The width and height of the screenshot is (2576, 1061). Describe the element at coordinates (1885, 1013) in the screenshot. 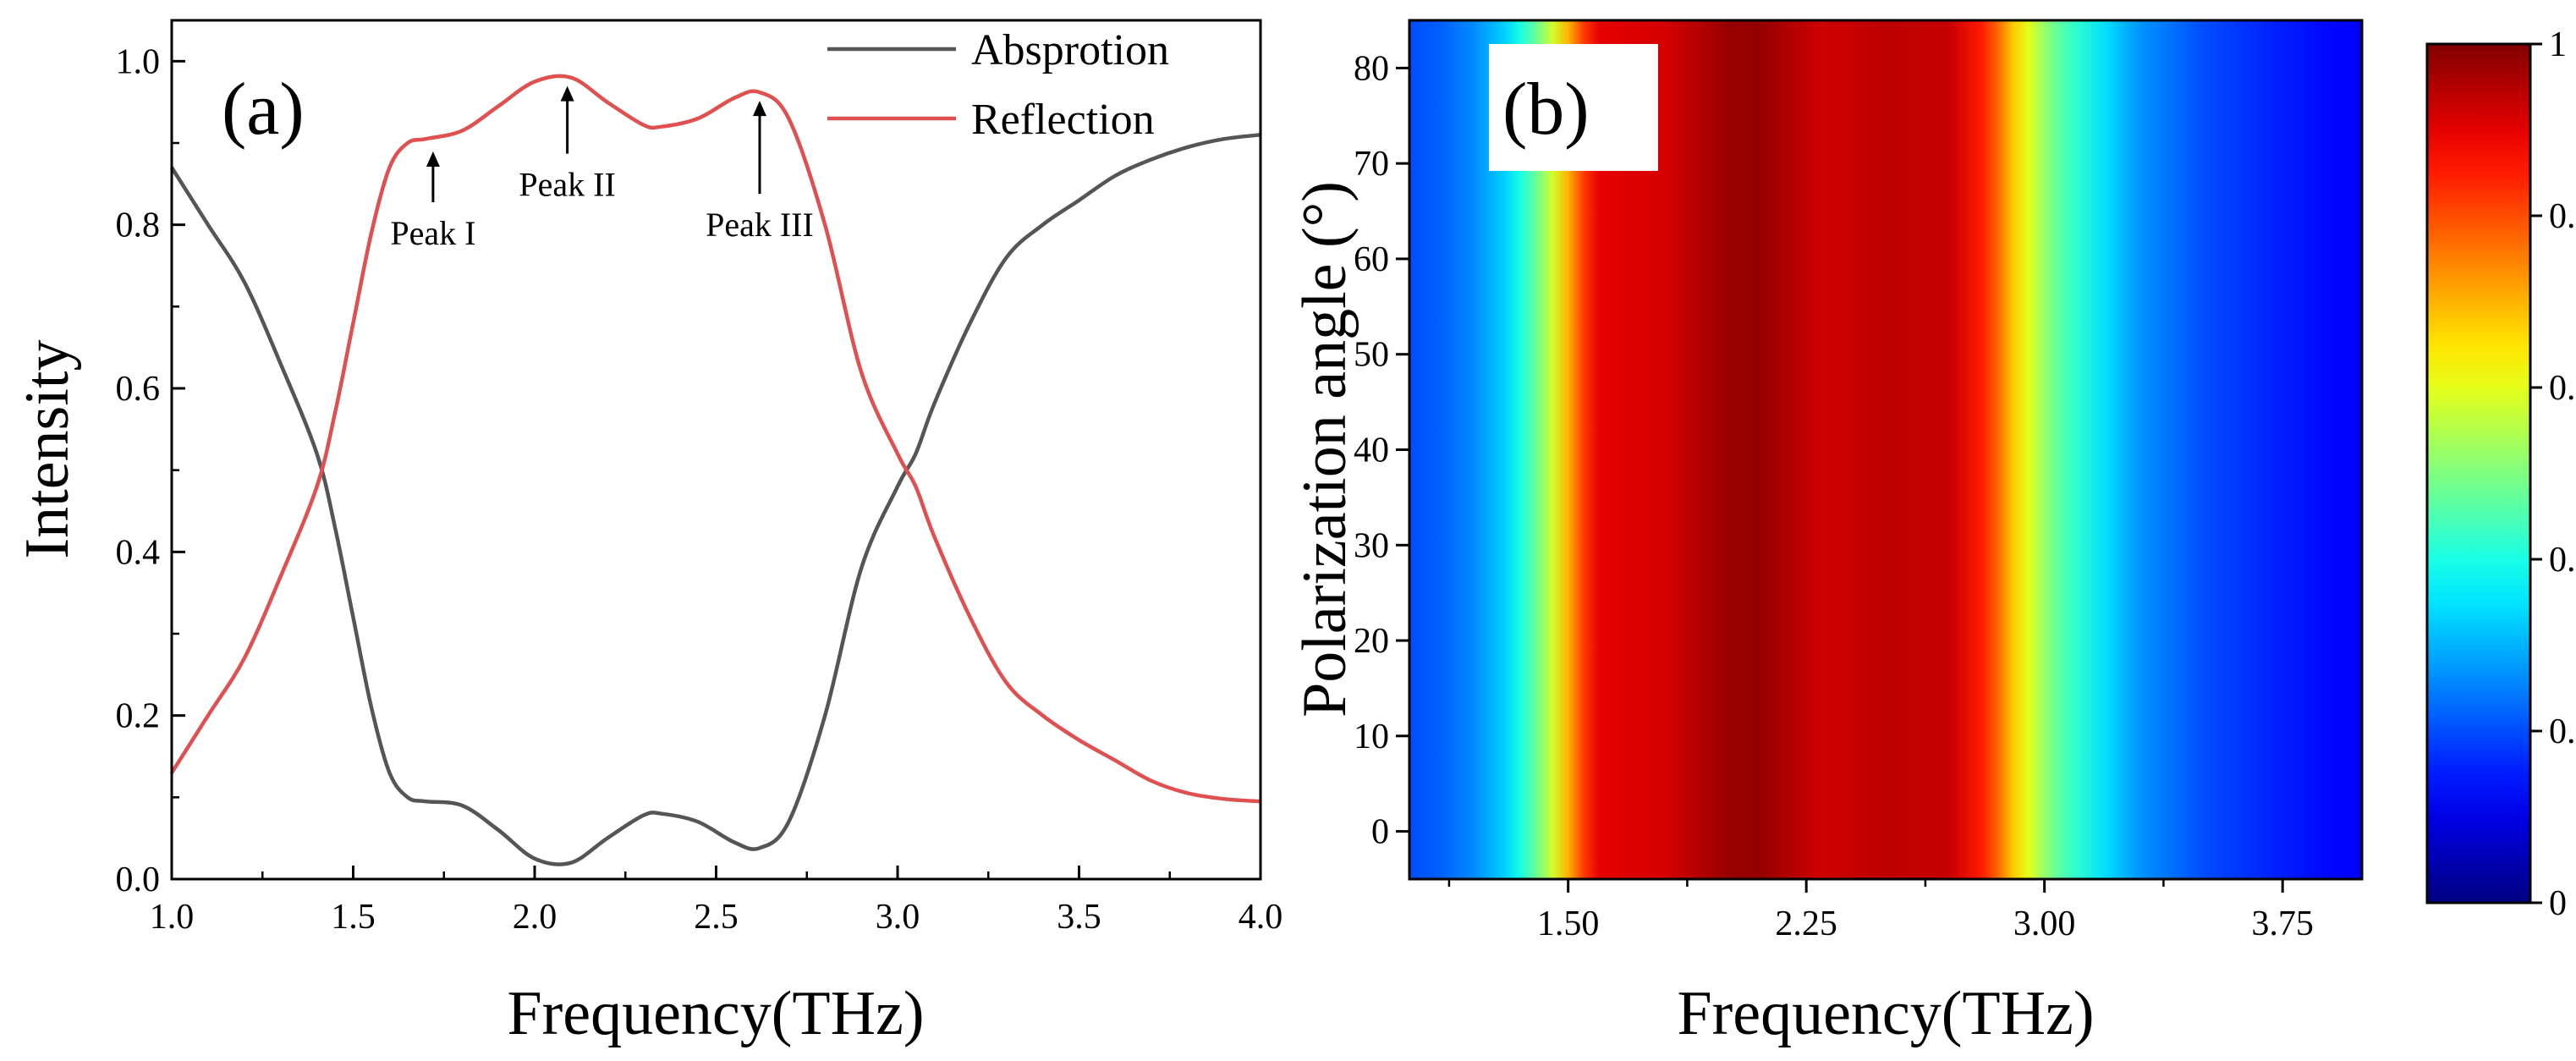

I see `panel-b-x-axis-label: Frequency(THz)` at that location.